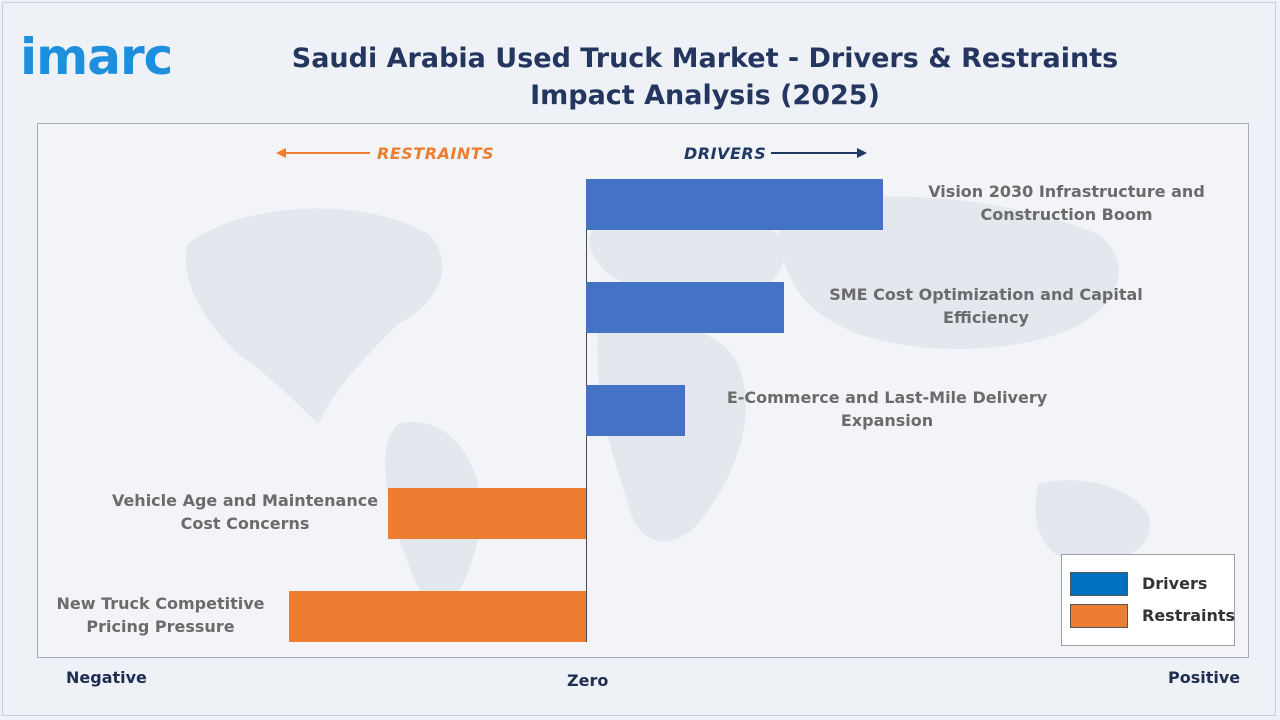 Image resolution: width=1280 pixels, height=720 pixels. Describe the element at coordinates (1099, 584) in the screenshot. I see `legend-swatch-drivers` at that location.